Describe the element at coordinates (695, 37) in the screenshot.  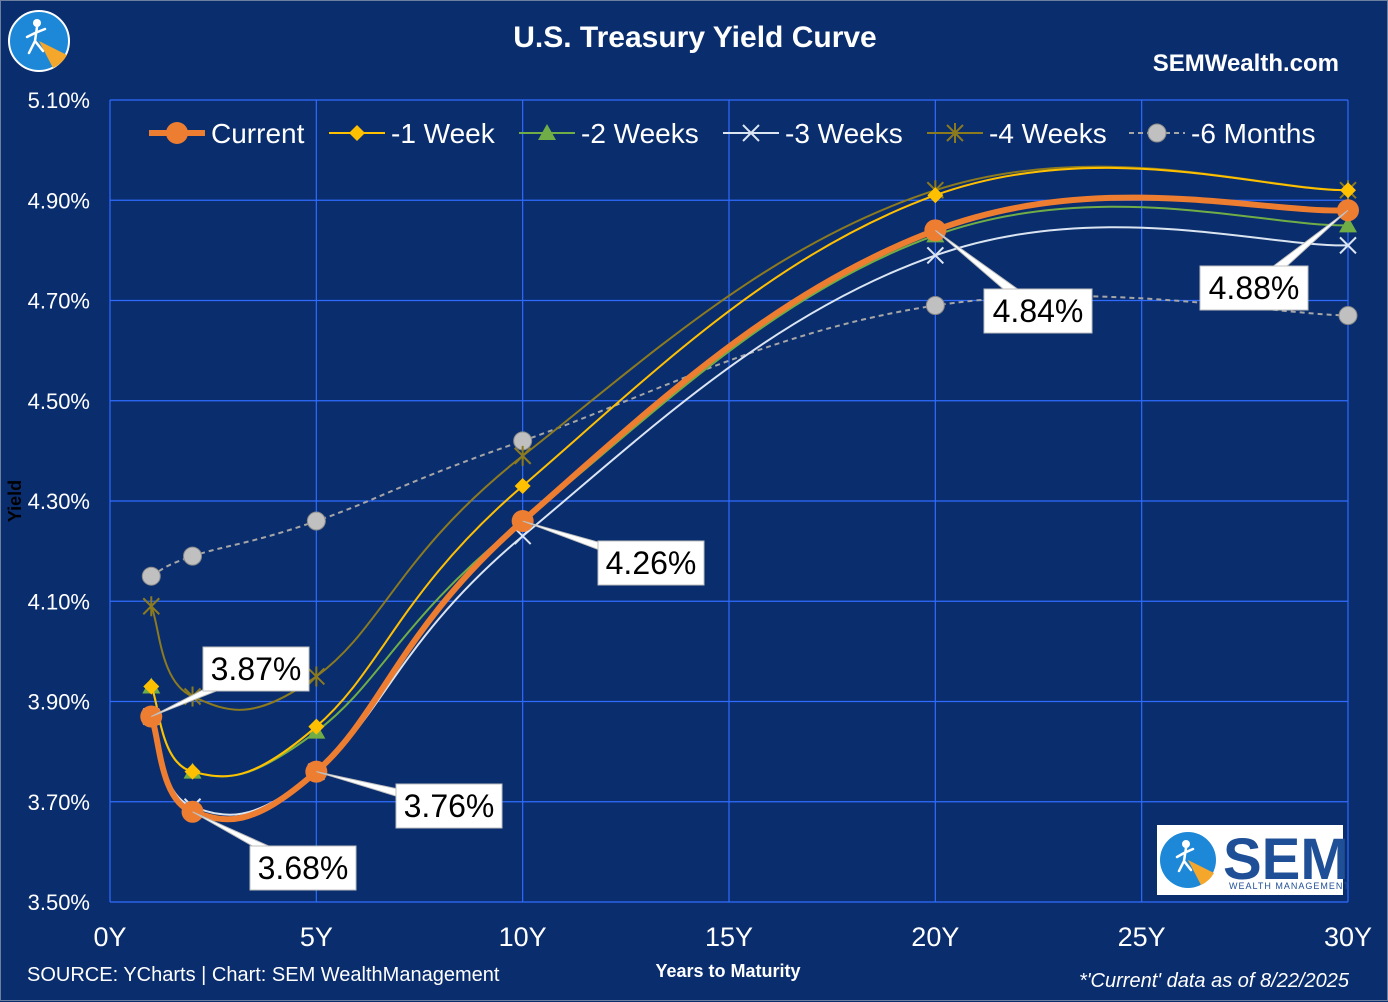
I see `chart-title: U.S. Treasury Yield Curve` at that location.